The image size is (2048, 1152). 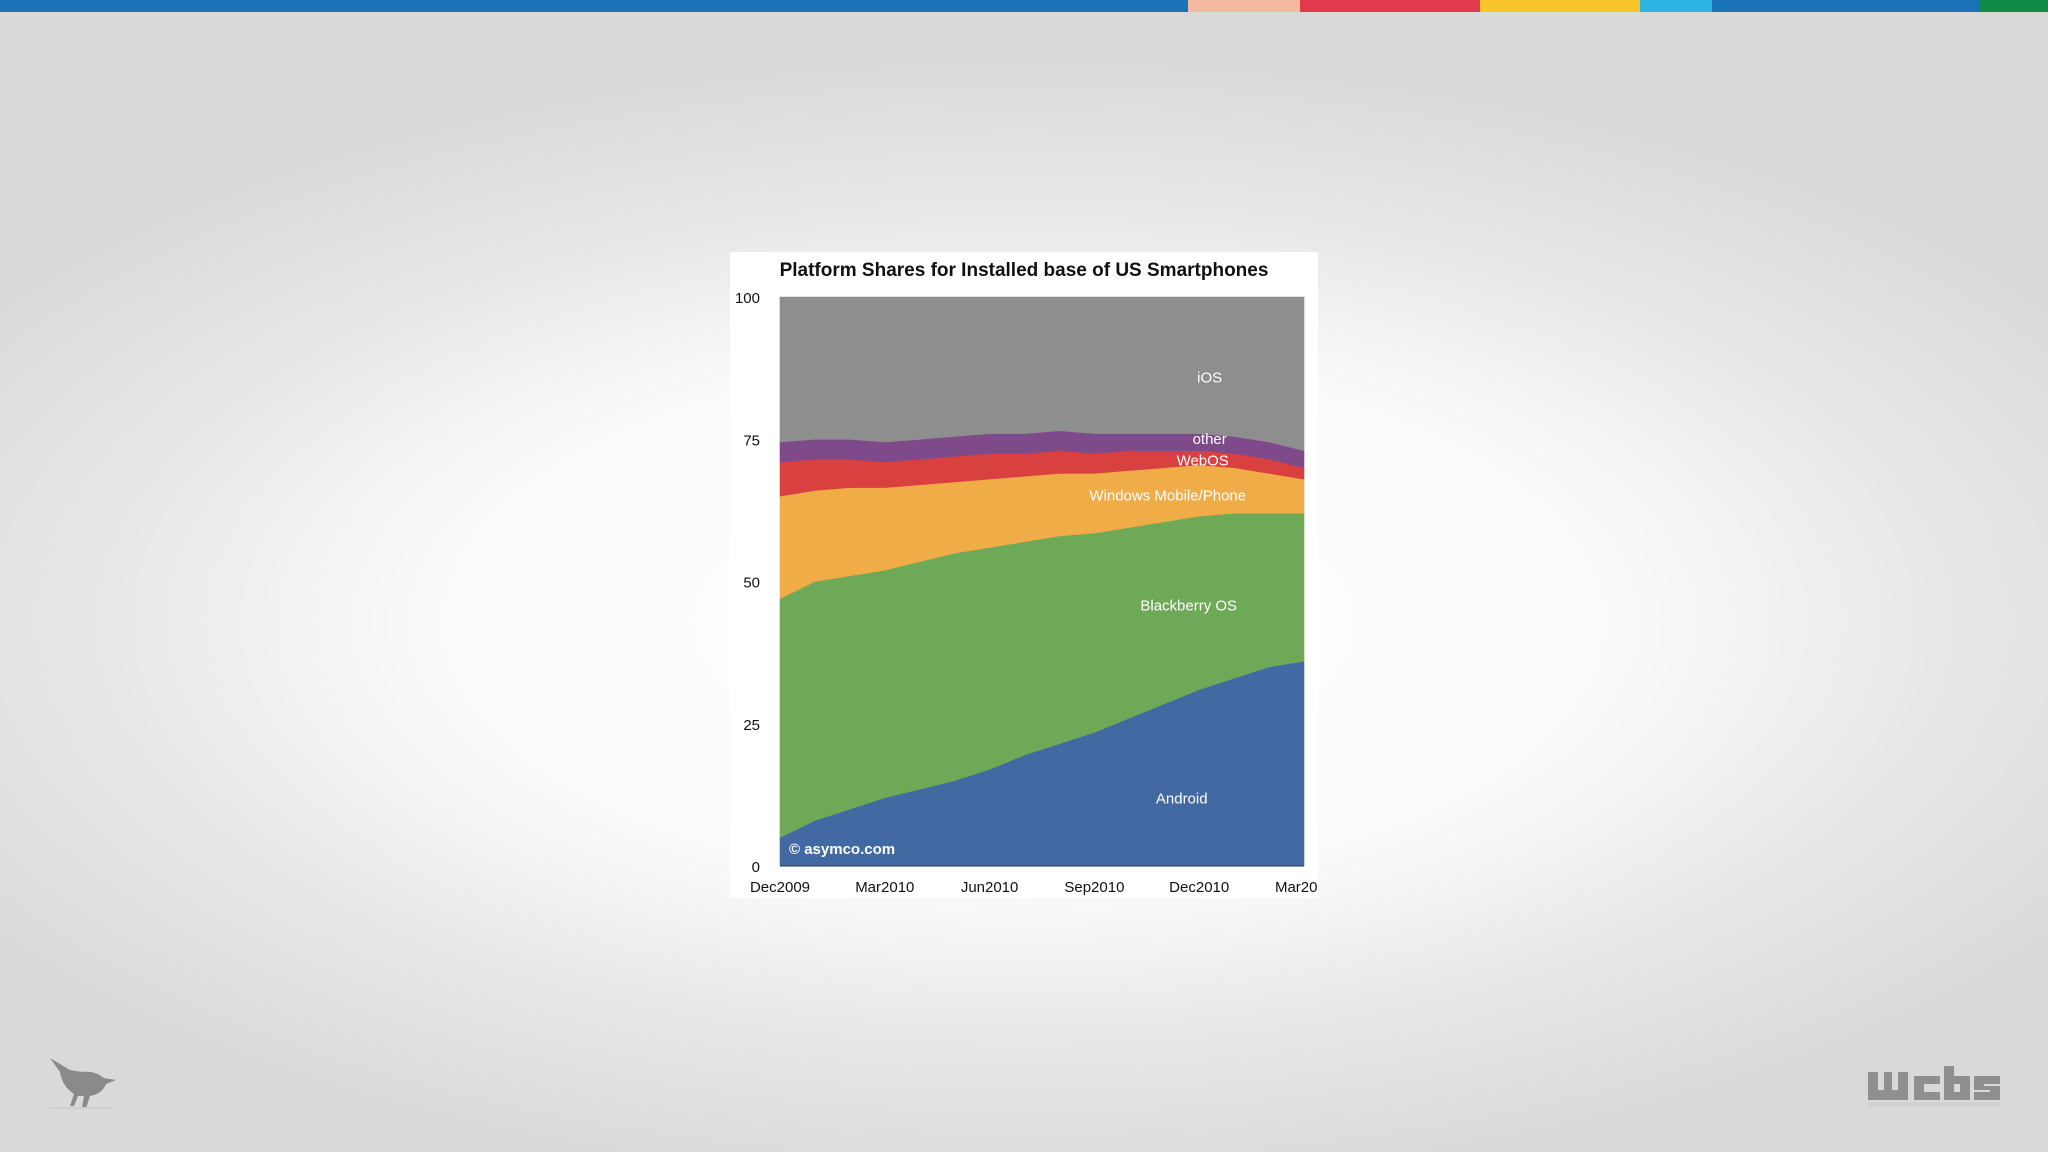 I want to click on x-tick-label: Sep2010, so click(x=1094, y=887).